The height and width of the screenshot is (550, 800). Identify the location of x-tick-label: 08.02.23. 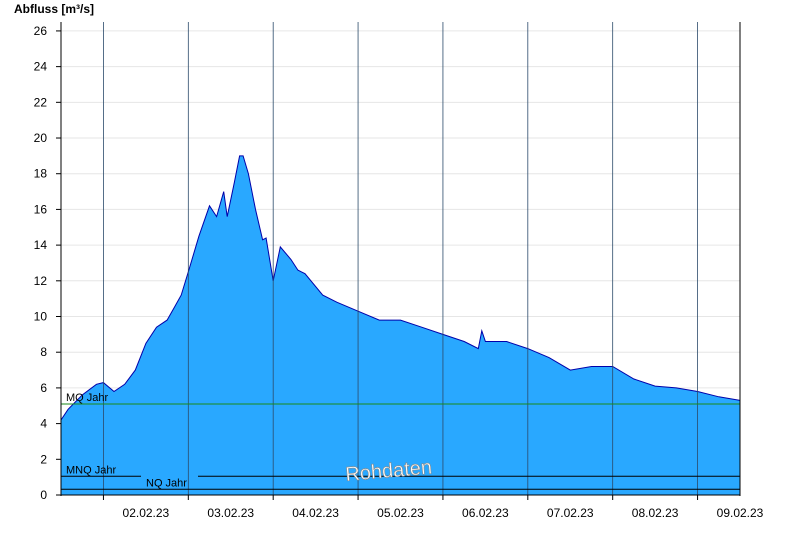
(655, 513).